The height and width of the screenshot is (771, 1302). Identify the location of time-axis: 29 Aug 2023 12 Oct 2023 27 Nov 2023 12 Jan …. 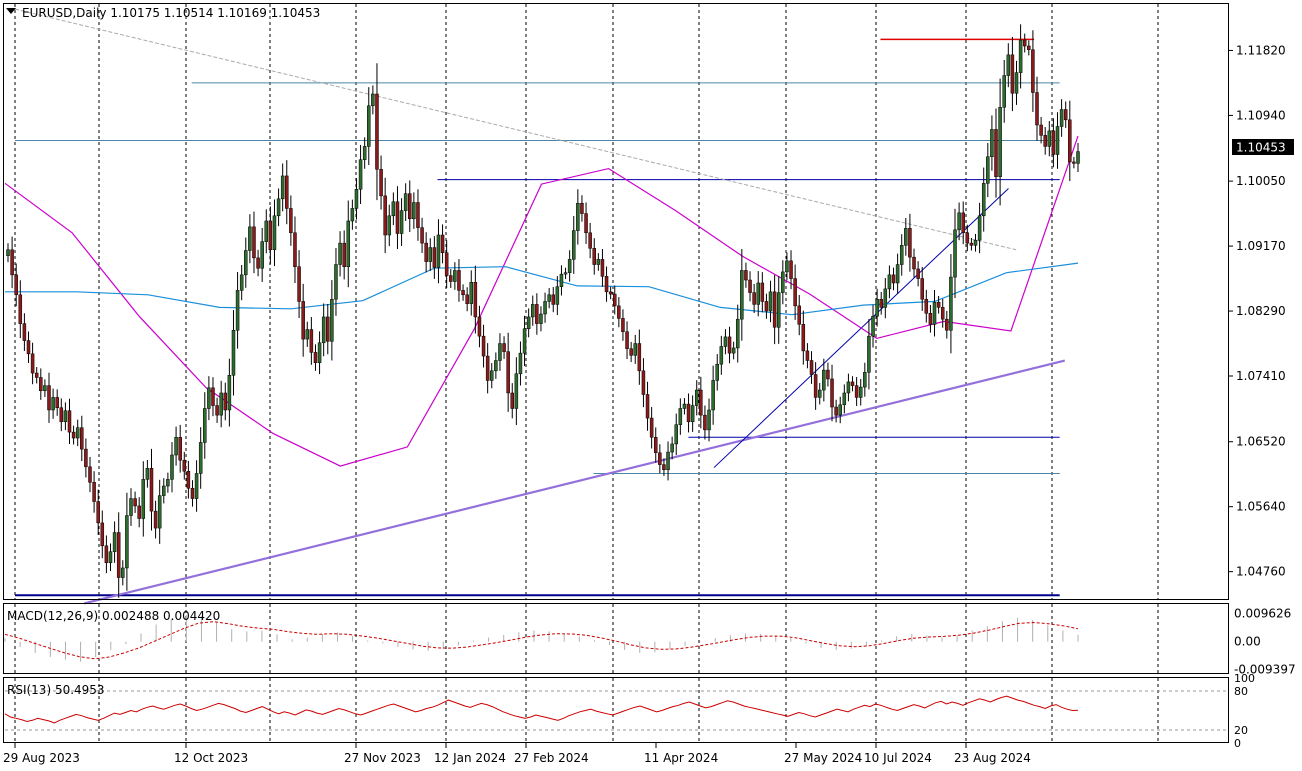
(517, 754).